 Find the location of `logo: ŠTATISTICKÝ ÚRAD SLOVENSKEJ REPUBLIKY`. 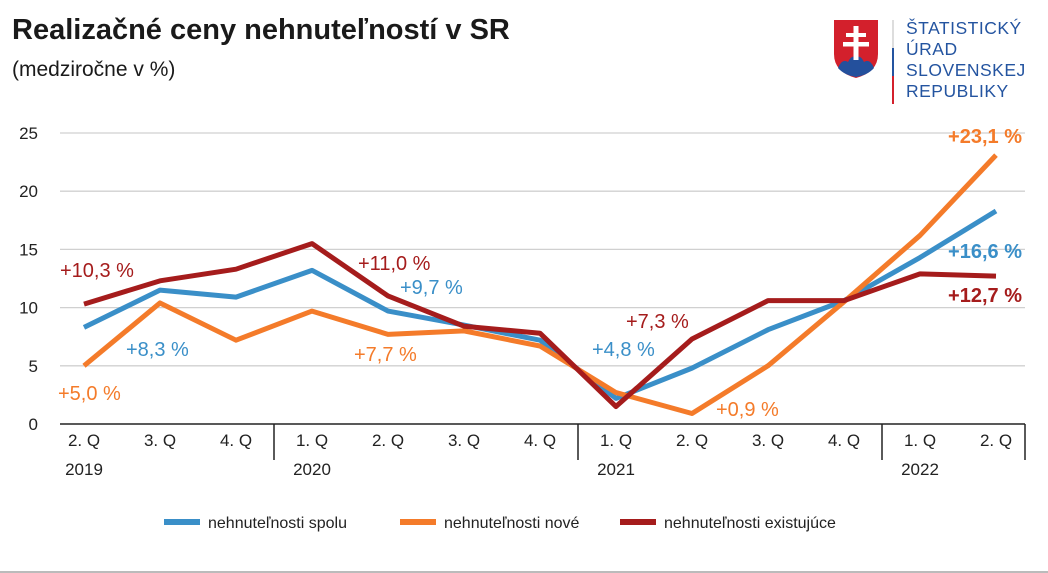

logo: ŠTATISTICKÝ ÚRAD SLOVENSKEJ REPUBLIKY is located at coordinates (932, 63).